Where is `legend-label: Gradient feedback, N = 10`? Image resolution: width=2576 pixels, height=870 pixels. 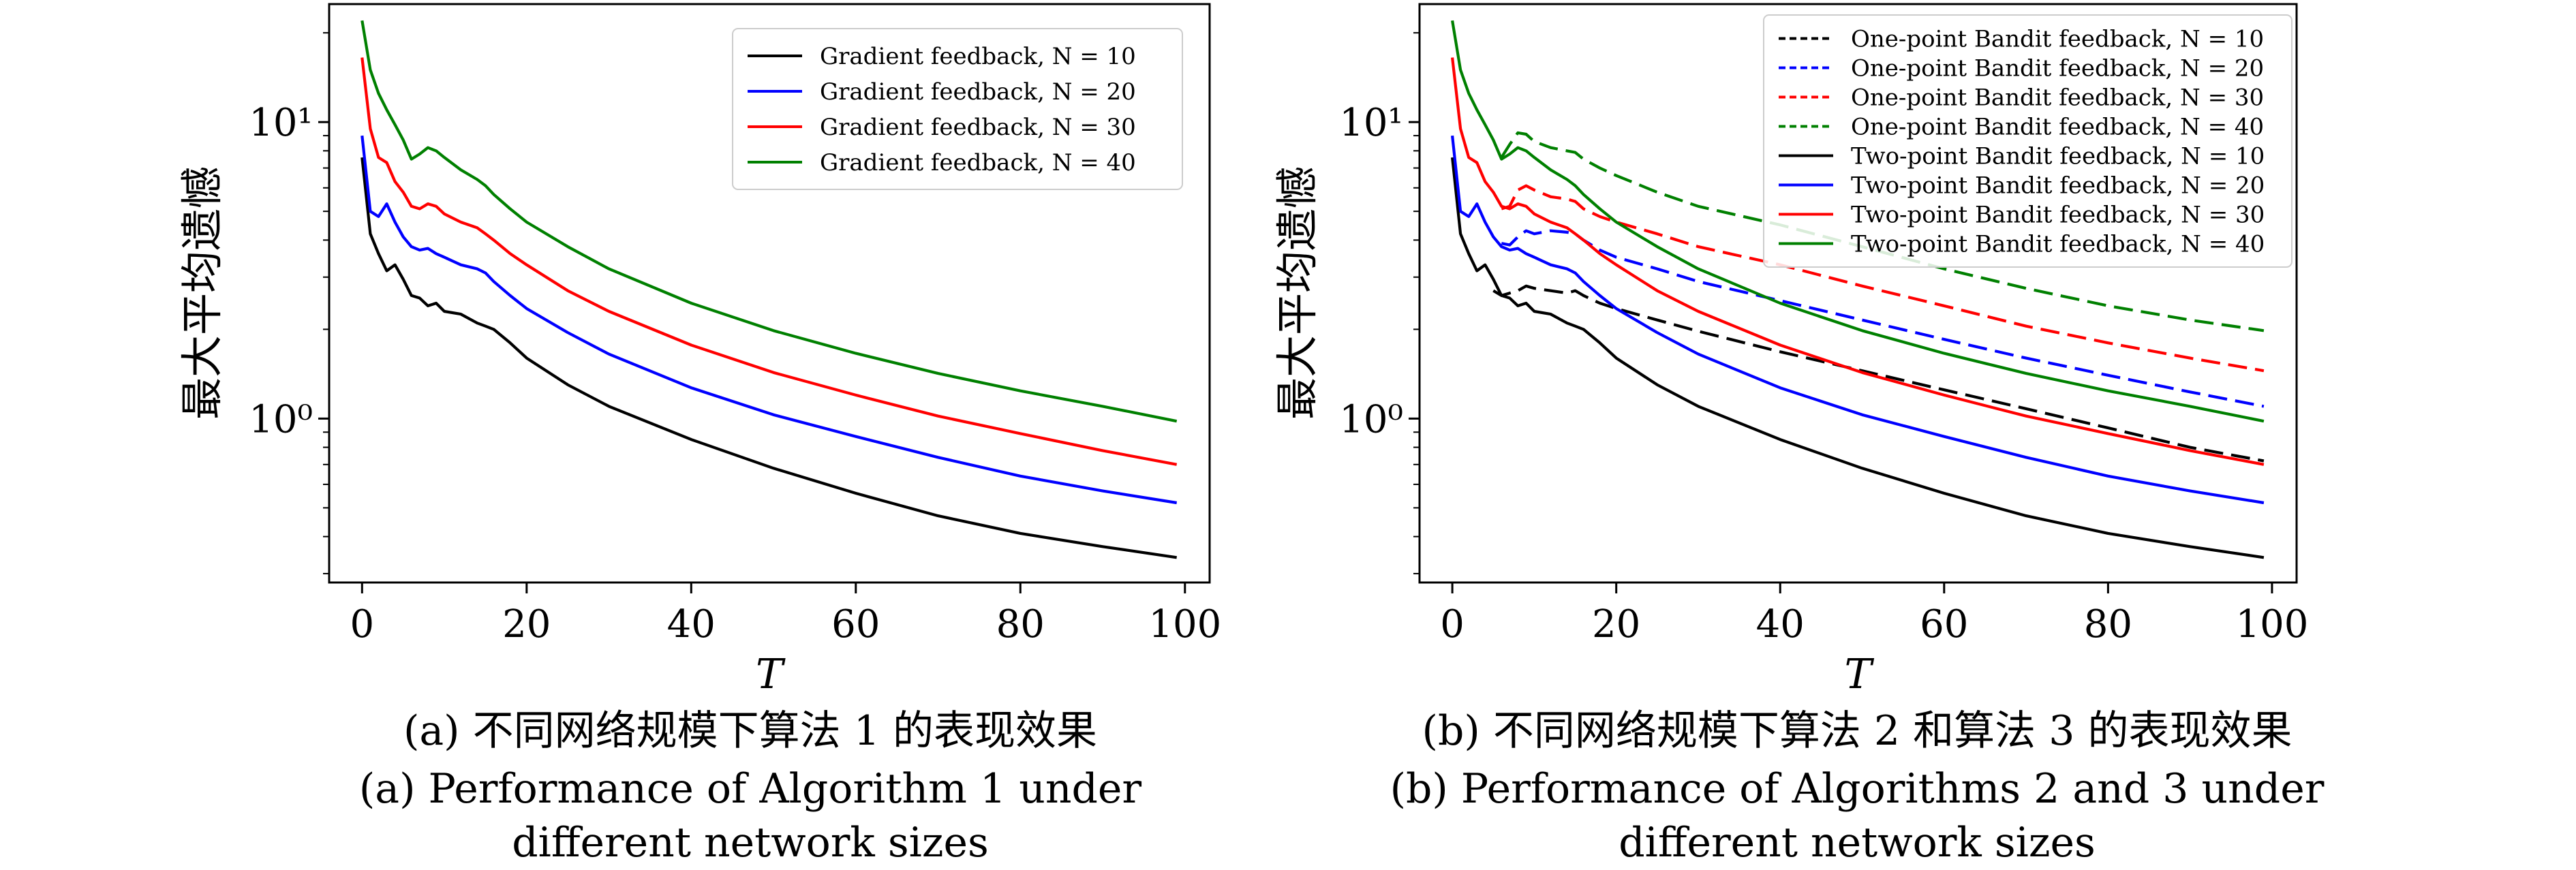
legend-label: Gradient feedback, N = 10 is located at coordinates (978, 56).